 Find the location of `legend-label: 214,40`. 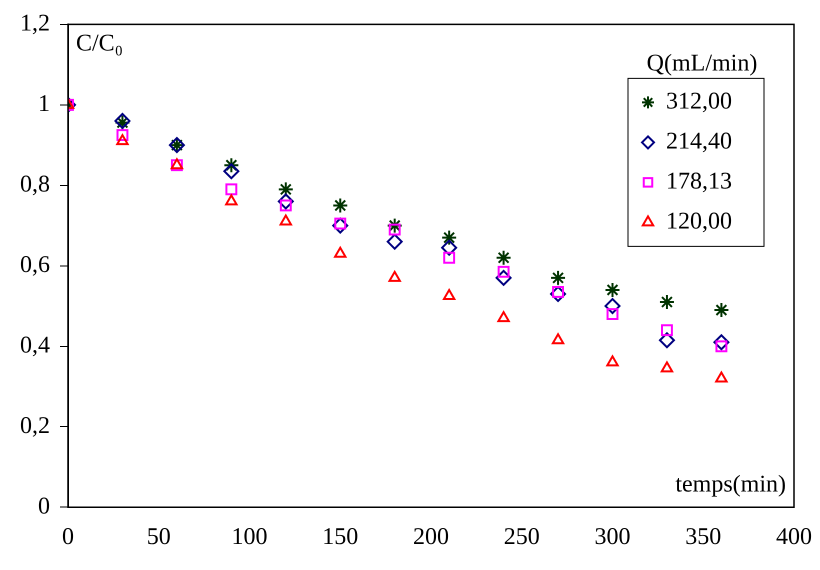

legend-label: 214,40 is located at coordinates (699, 141).